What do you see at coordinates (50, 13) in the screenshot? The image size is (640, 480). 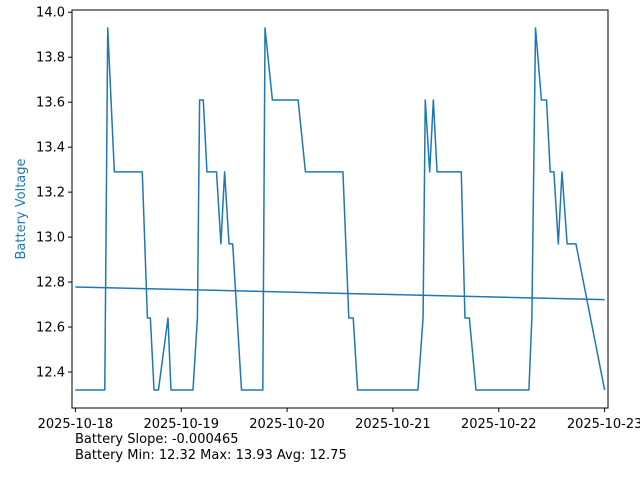 I see `y-tick-label: 14.0` at bounding box center [50, 13].